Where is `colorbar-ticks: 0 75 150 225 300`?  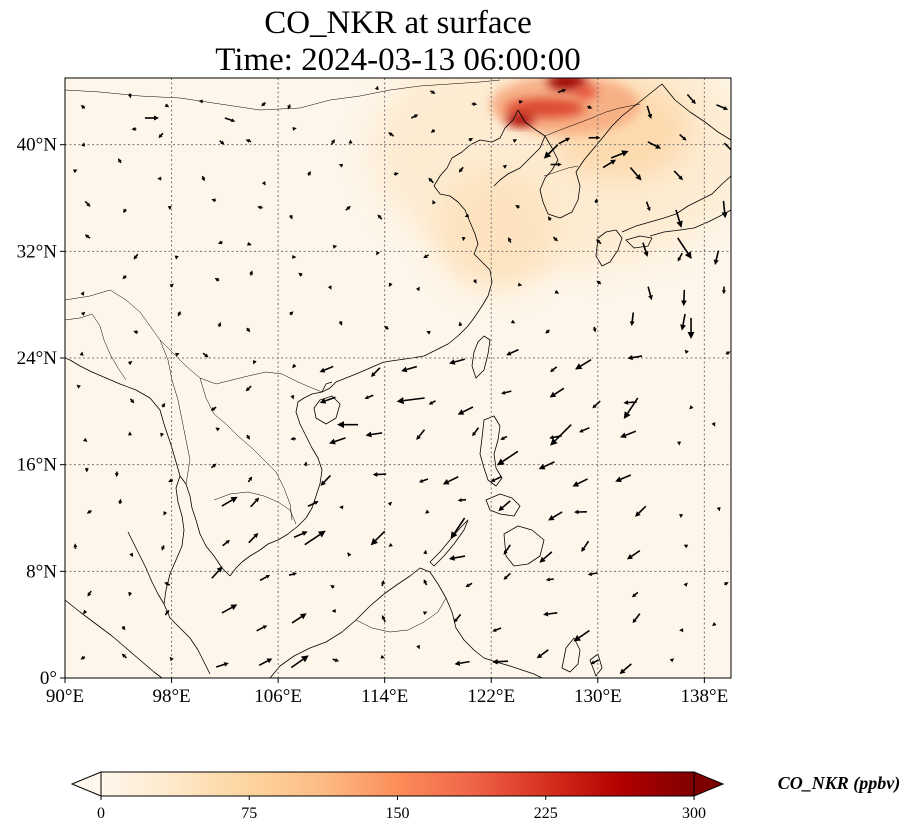
colorbar-ticks: 0 75 150 225 300 is located at coordinates (401, 809).